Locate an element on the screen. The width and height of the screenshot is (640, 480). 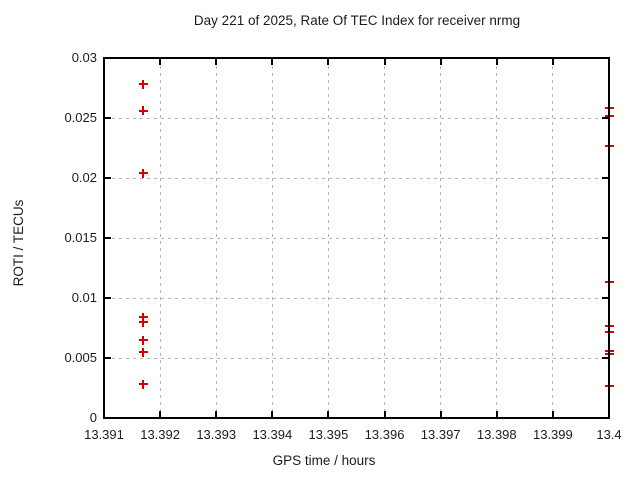
x-tick-label: 13.392 is located at coordinates (160, 434).